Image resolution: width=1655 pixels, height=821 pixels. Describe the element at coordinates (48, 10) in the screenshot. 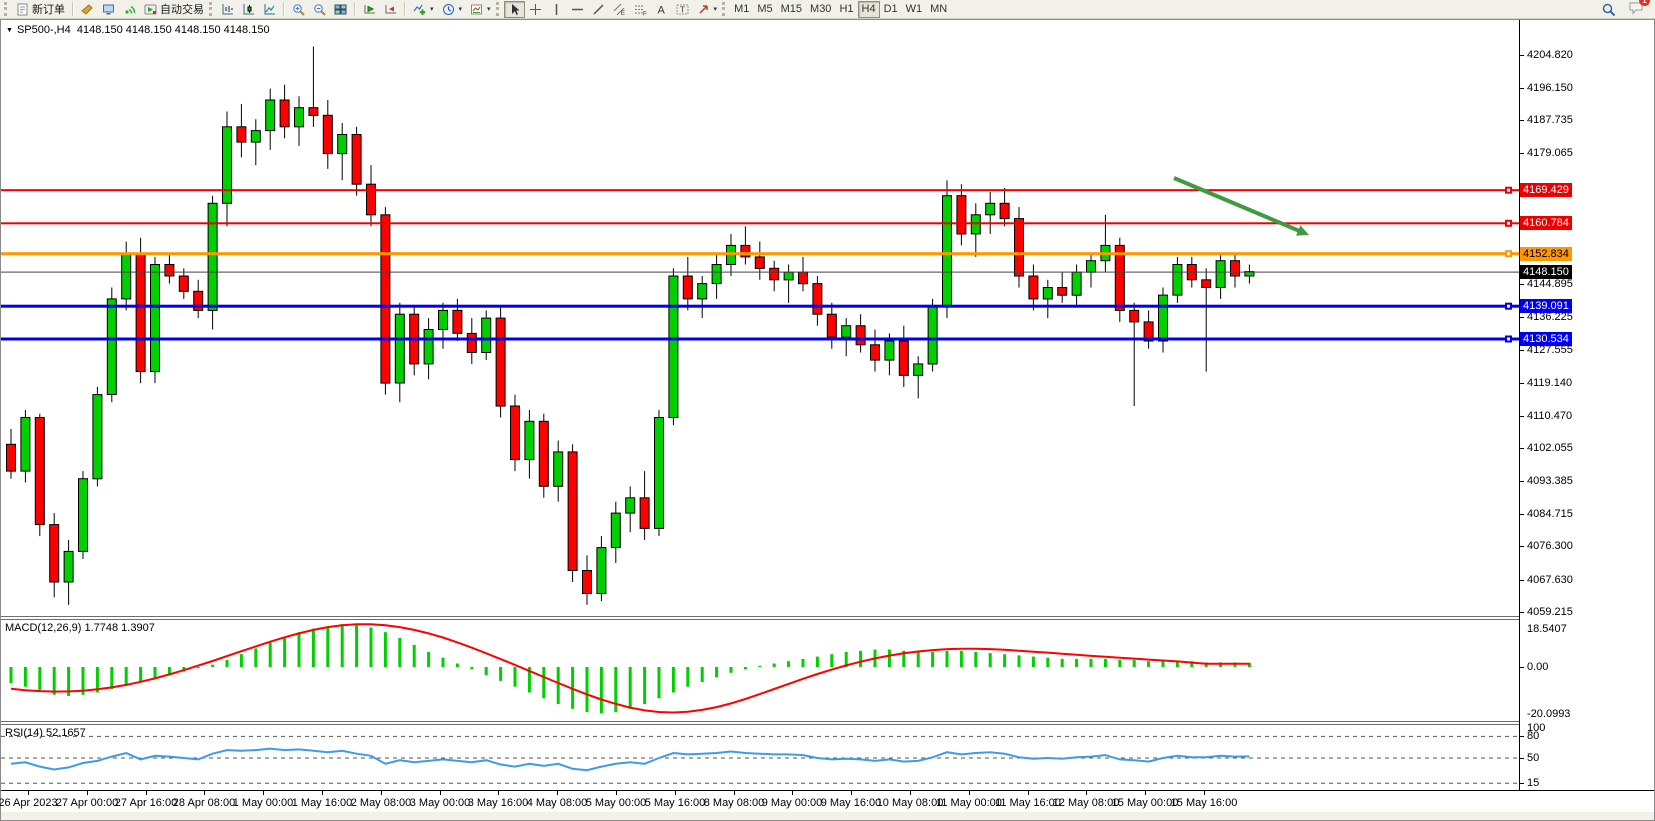

I see `new-order-label: 新订单` at that location.